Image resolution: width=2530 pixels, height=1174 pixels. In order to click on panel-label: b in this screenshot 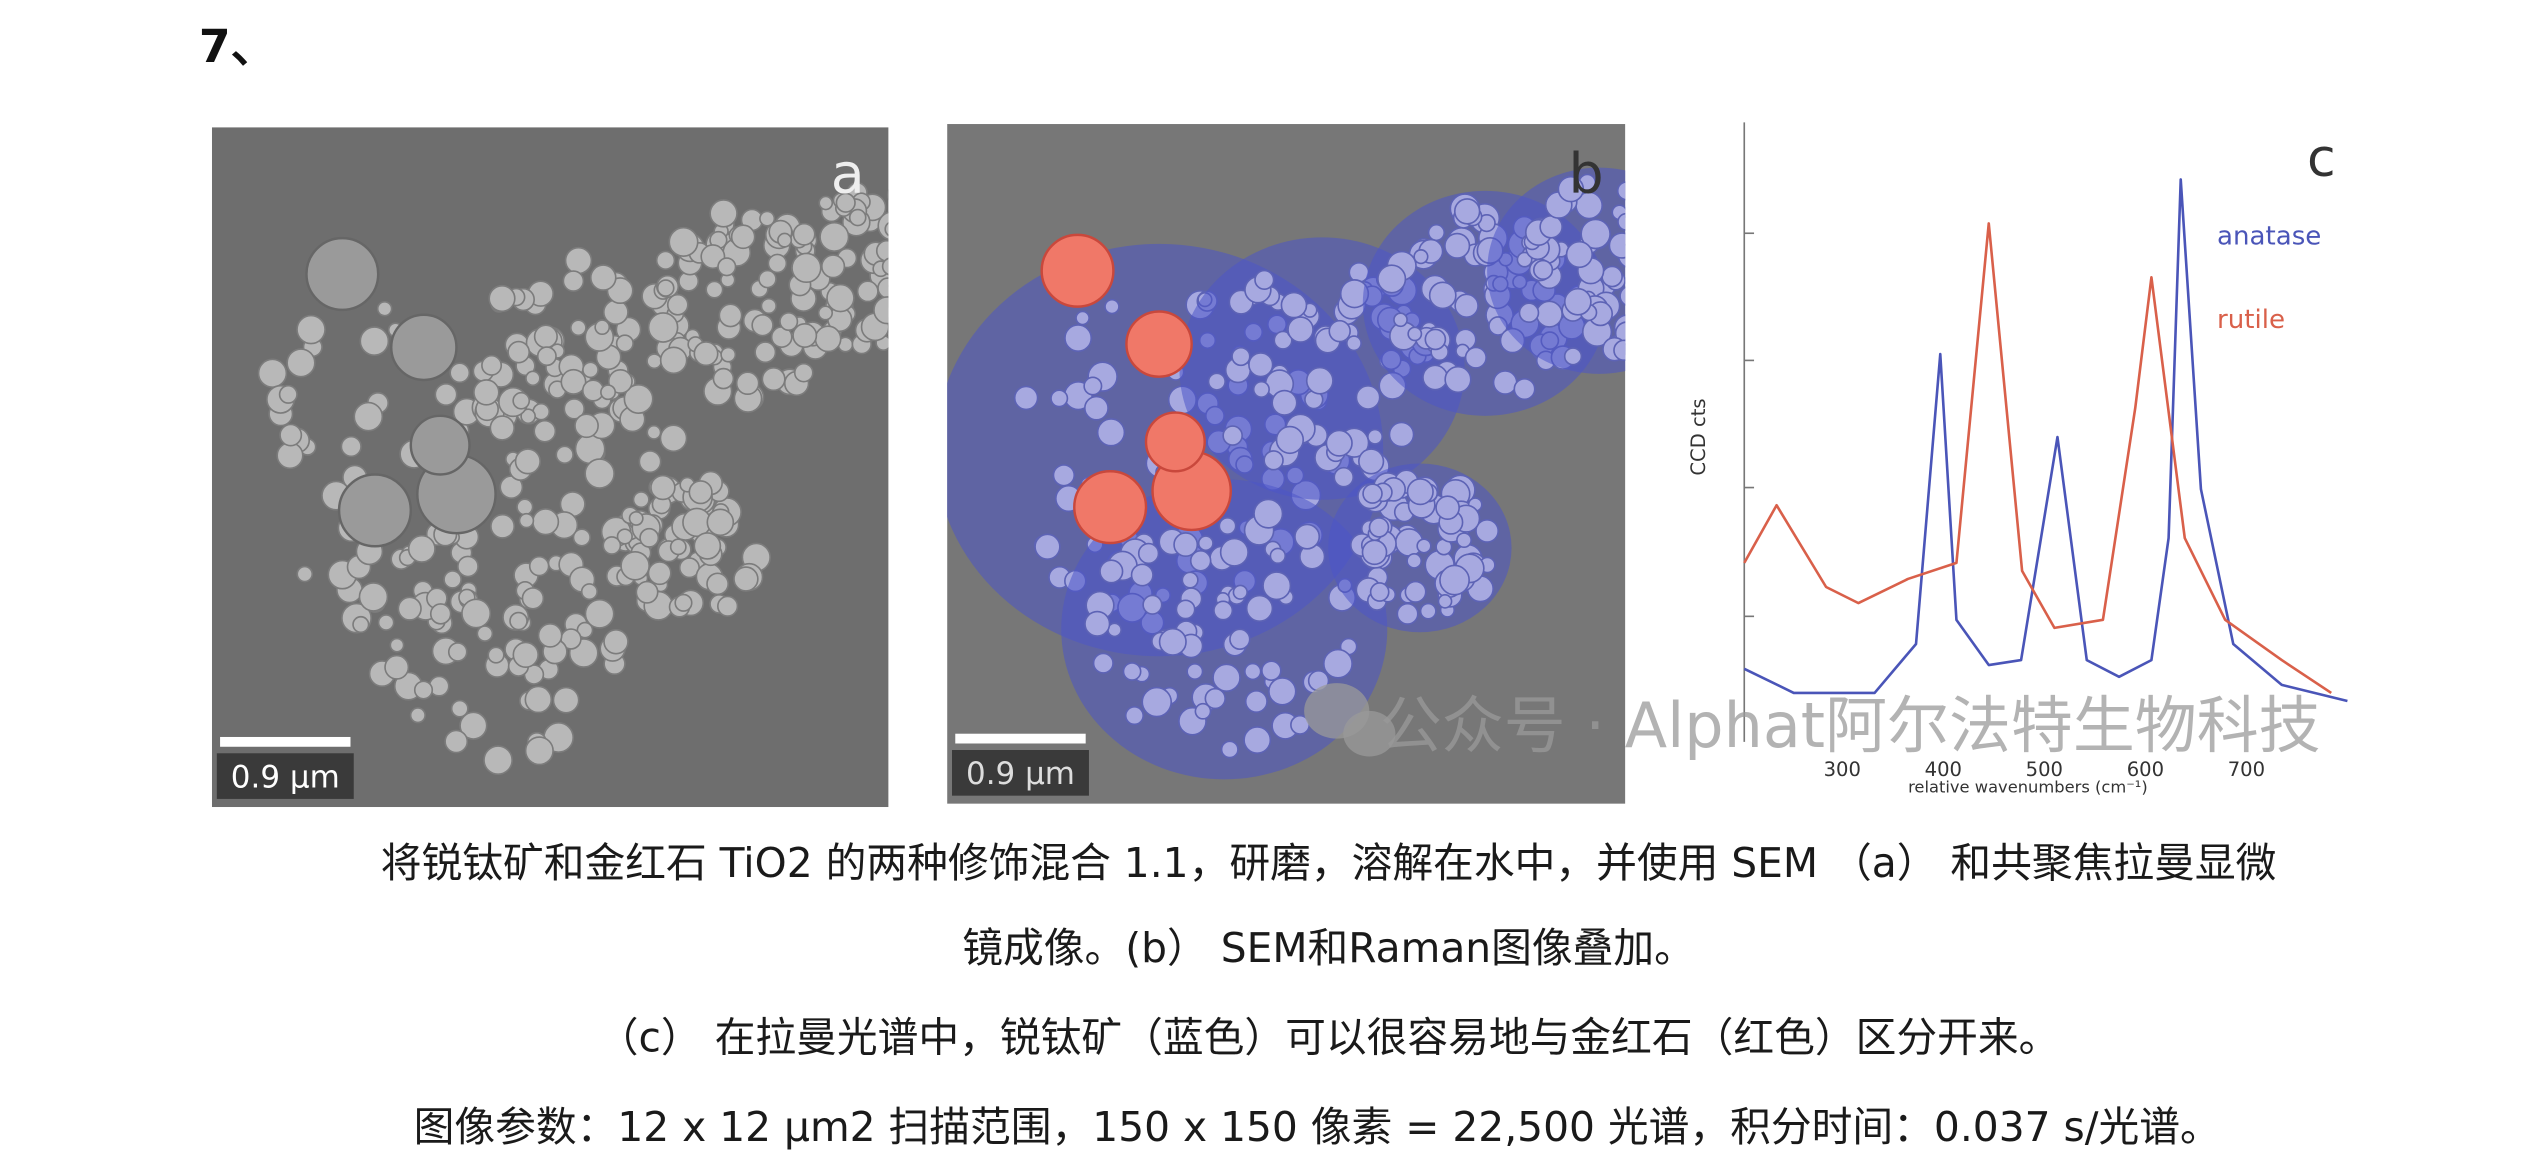, I will do `click(1586, 175)`.